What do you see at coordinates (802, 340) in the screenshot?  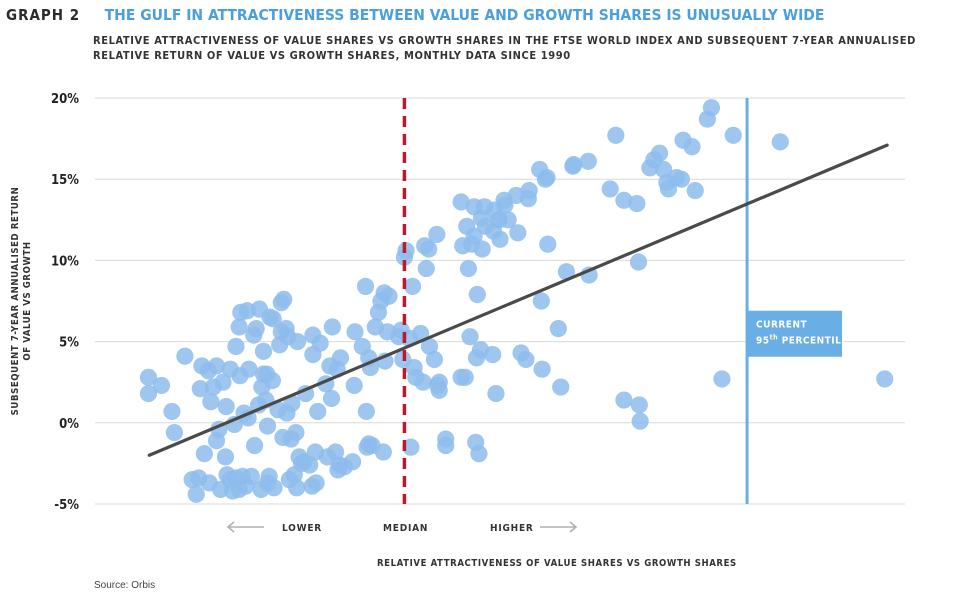 I see `percentile-label: 95th PERCENTILE` at bounding box center [802, 340].